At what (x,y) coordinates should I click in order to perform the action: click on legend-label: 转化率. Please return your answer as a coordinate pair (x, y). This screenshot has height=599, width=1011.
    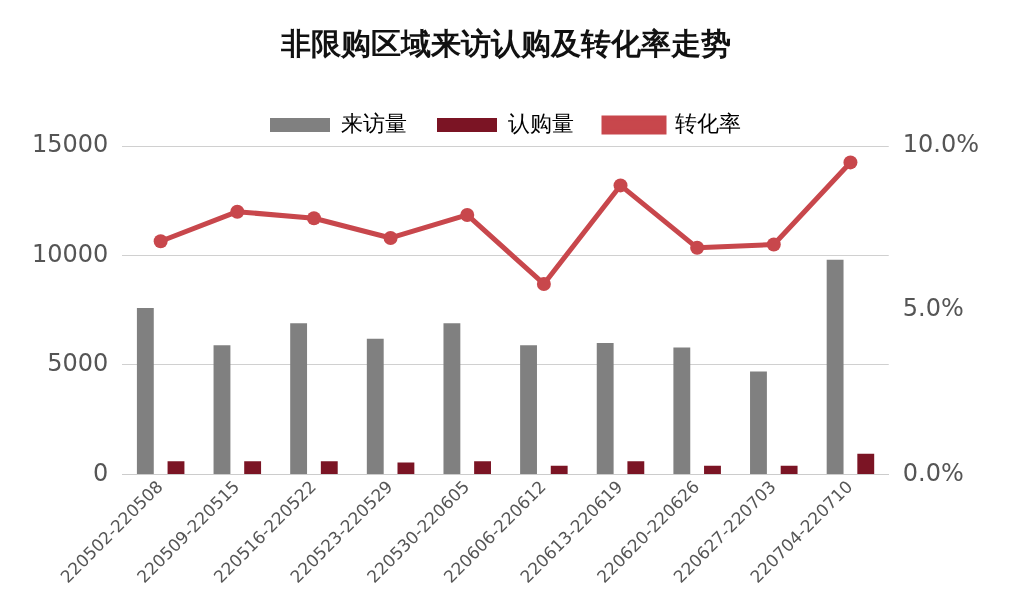
    Looking at the image, I should click on (708, 123).